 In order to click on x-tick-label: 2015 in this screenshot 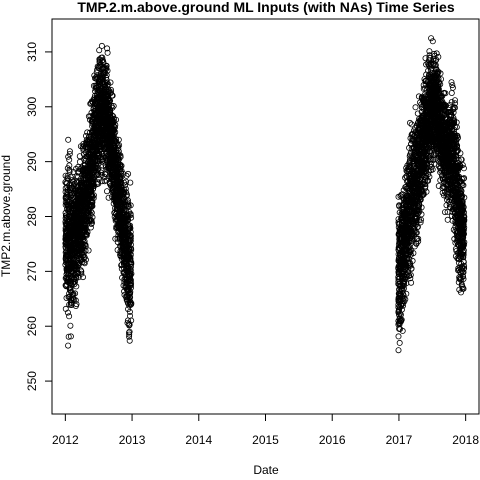, I will do `click(265, 440)`.